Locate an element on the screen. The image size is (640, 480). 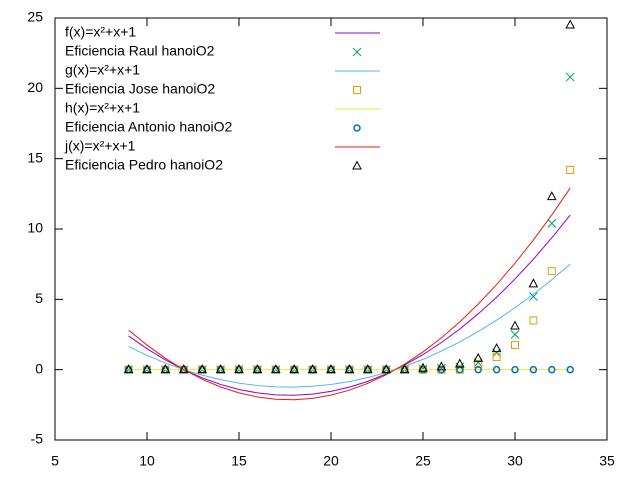
legend-label: j(x)=x²+x+1 is located at coordinates (100, 146).